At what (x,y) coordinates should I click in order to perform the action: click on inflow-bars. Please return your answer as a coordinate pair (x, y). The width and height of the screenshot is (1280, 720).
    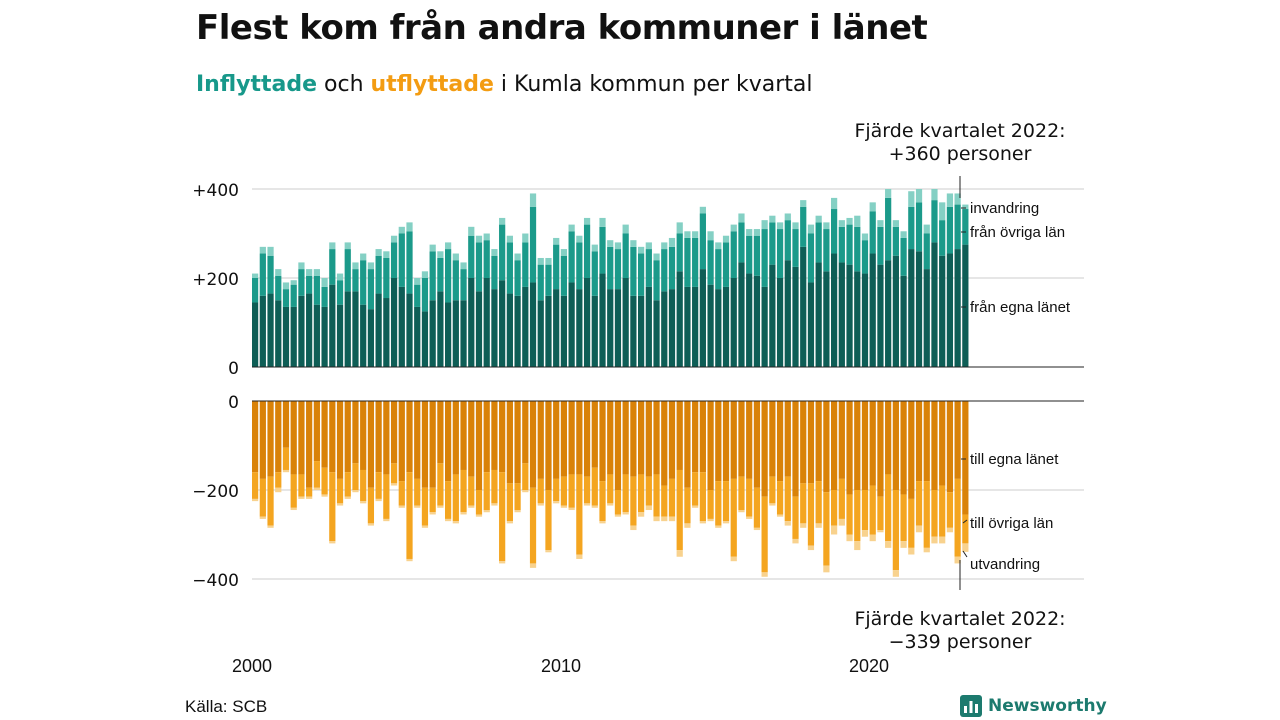
    Looking at the image, I should click on (610, 278).